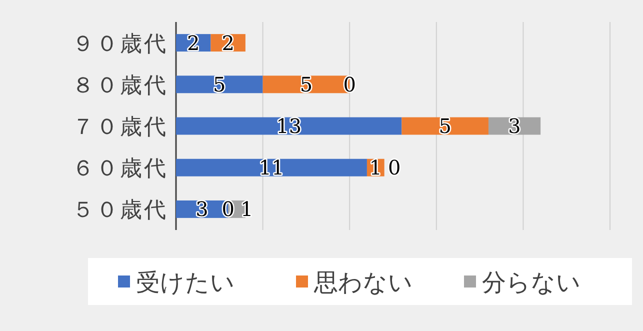 The height and width of the screenshot is (331, 643). I want to click on data-label: 13, so click(289, 126).